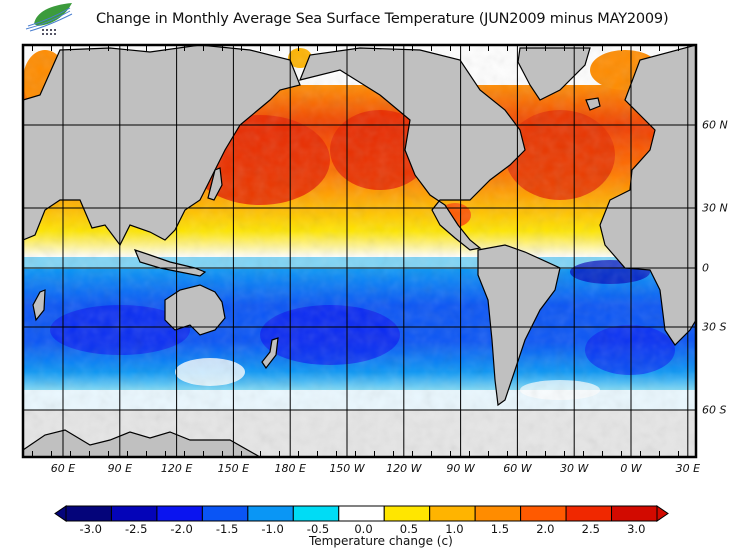 This screenshot has height=560, width=755. What do you see at coordinates (590, 529) in the screenshot?
I see `legend-tick-label: 2.5` at bounding box center [590, 529].